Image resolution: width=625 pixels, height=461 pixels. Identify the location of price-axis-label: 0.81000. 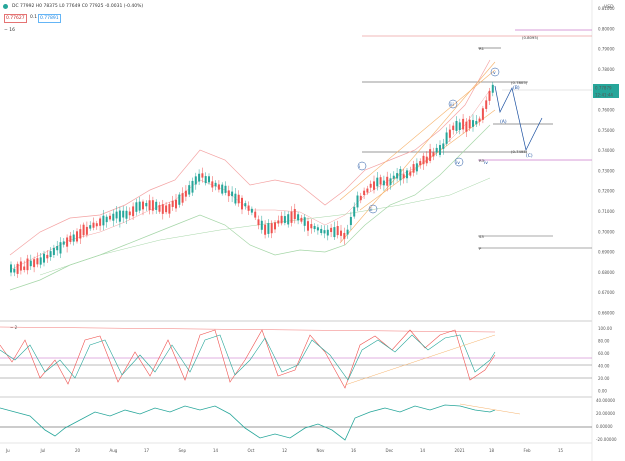
(606, 8).